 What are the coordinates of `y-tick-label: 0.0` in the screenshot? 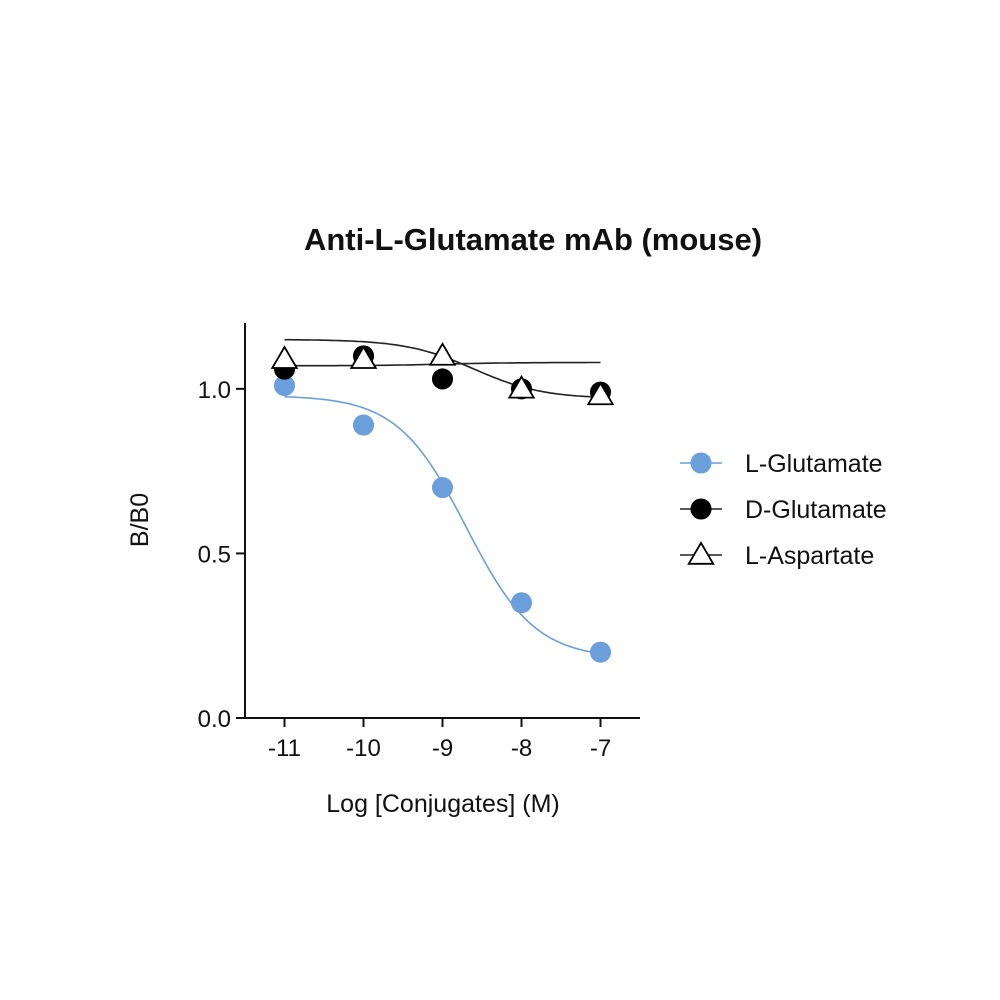 It's located at (214, 719).